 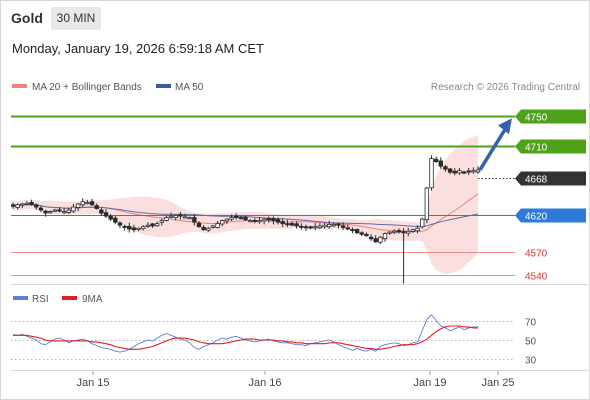 I want to click on rsi-legend-swatch, so click(x=20, y=298).